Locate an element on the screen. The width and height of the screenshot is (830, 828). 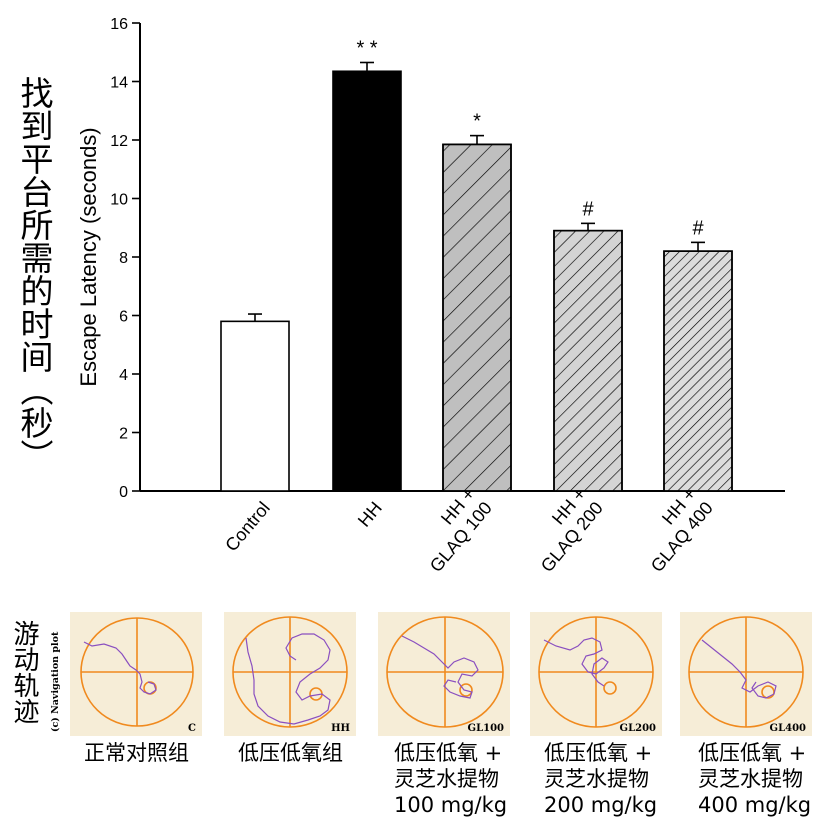
caption-line: 100 mg/kg is located at coordinates (451, 805).